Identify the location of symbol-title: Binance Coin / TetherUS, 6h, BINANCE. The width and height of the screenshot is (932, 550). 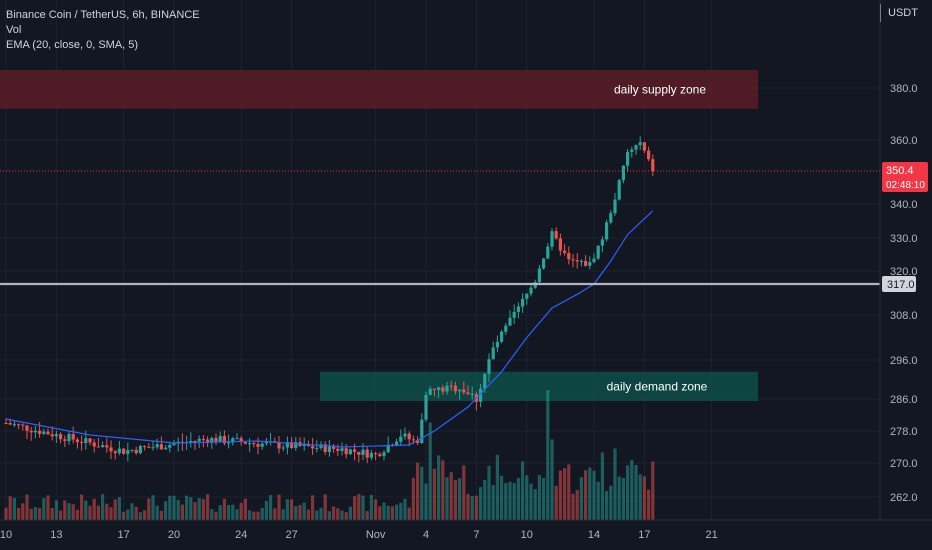
(103, 15).